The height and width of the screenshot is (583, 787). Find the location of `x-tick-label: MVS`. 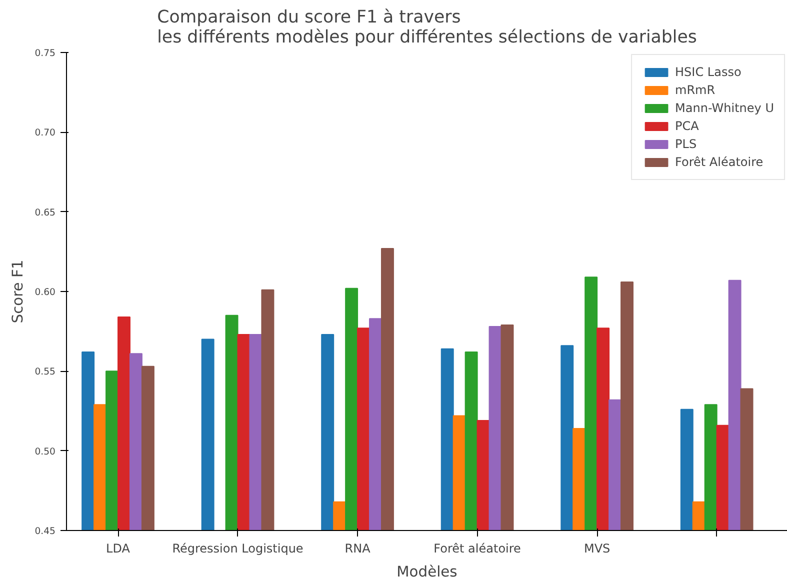

x-tick-label: MVS is located at coordinates (597, 549).